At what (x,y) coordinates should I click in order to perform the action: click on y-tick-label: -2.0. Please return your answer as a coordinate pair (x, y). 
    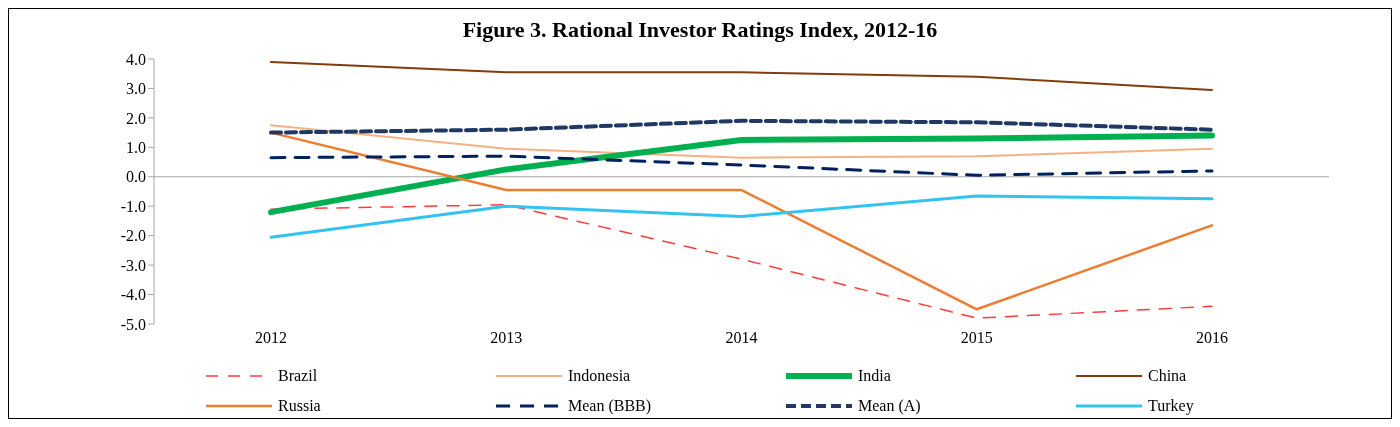
    Looking at the image, I should click on (133, 236).